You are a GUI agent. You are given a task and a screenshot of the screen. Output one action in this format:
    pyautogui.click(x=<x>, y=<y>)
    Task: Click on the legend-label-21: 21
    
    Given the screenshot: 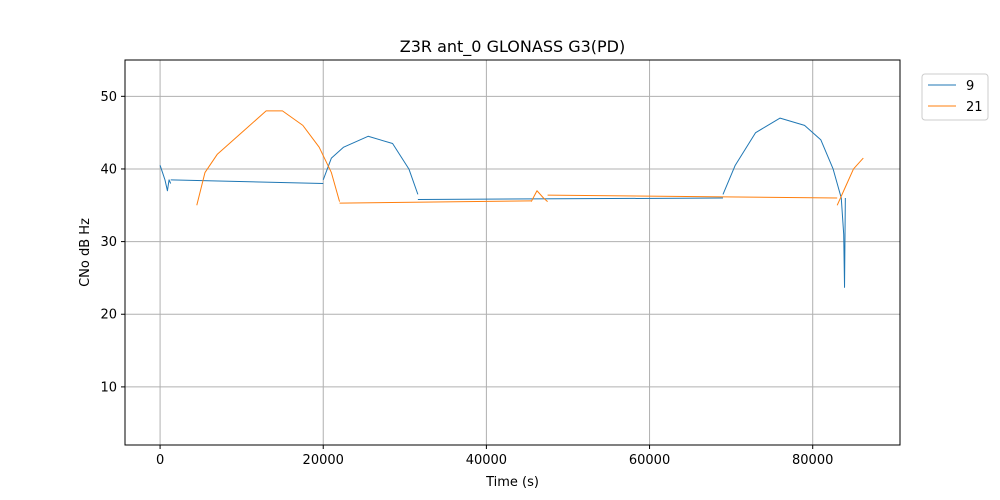 What is the action you would take?
    pyautogui.click(x=974, y=107)
    